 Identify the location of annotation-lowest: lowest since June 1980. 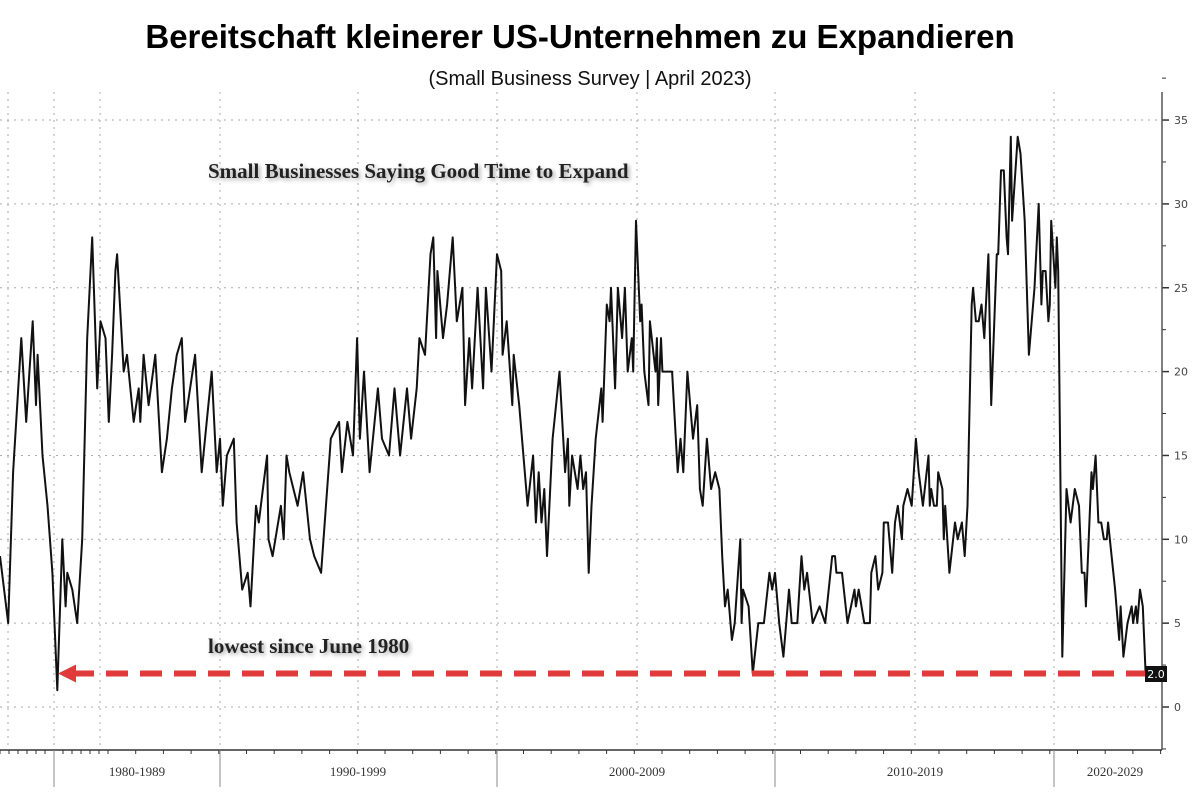
(308, 646).